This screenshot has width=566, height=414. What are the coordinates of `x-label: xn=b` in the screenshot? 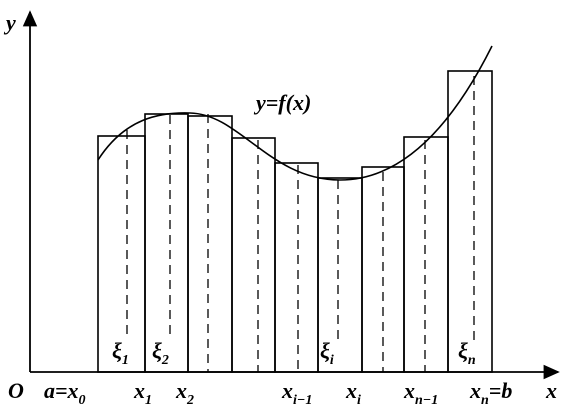 It's located at (490, 393).